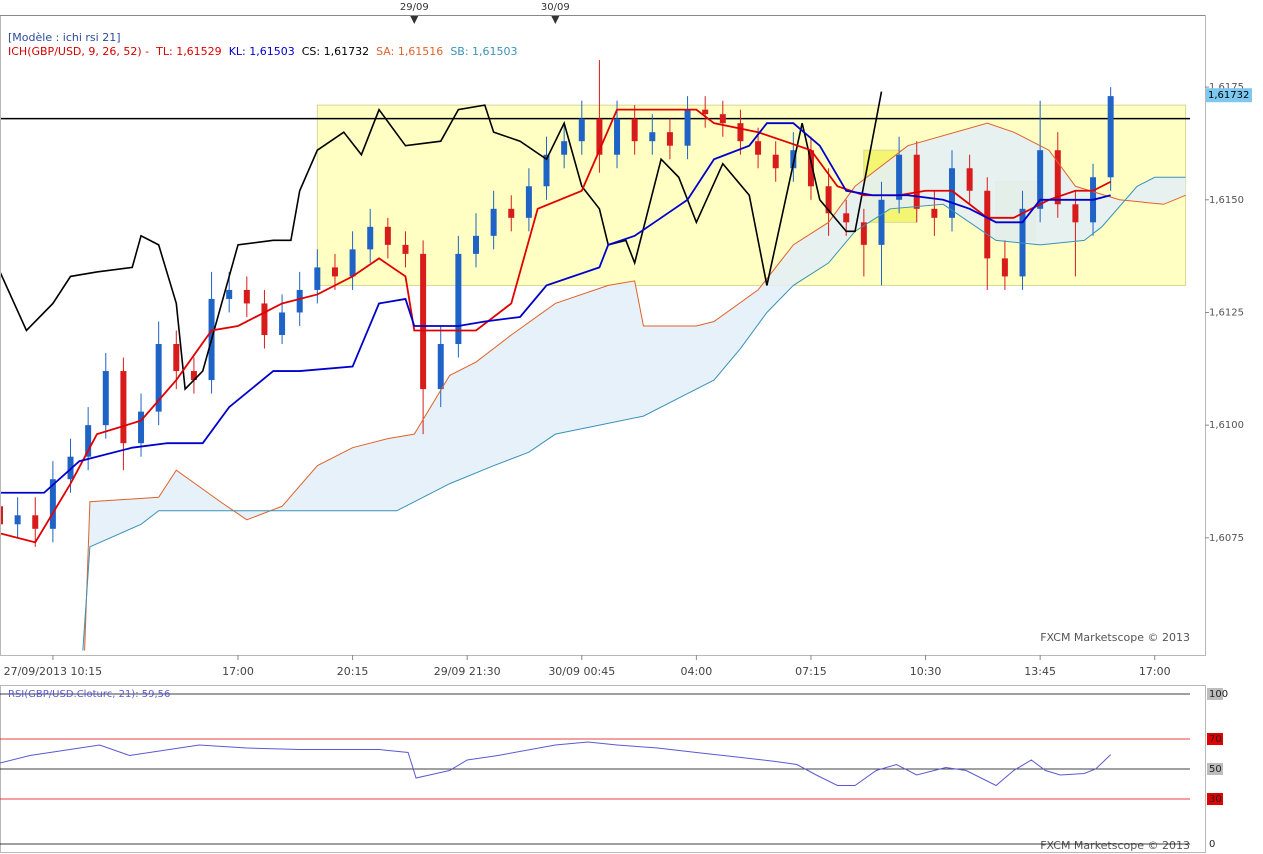 Image resolution: width=1263 pixels, height=854 pixels. Describe the element at coordinates (555, 7) in the screenshot. I see `date-marker-label: 30/09` at that location.